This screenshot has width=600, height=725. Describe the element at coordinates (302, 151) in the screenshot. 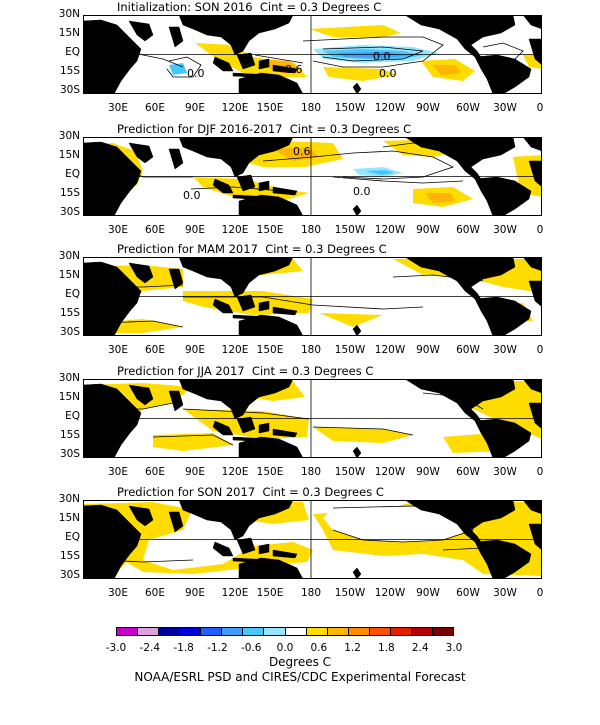

I see `contour-label: 0.6` at that location.